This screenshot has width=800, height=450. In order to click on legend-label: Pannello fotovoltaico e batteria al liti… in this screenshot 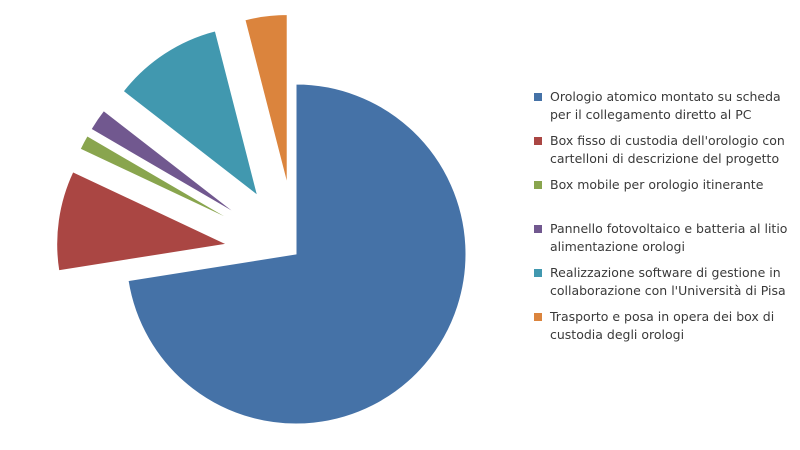, I will do `click(669, 237)`.